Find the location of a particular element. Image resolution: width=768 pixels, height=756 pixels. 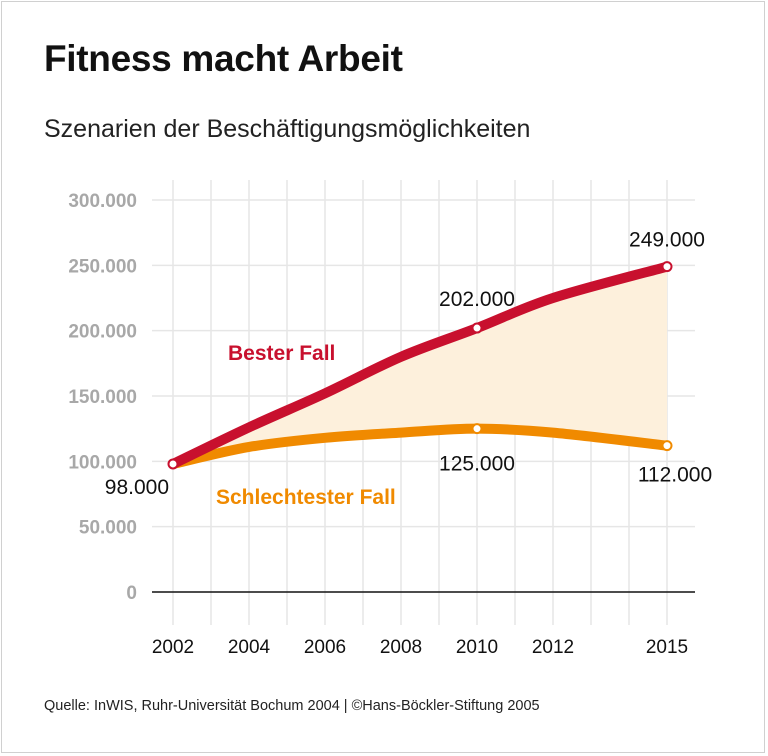

data-label: 98.000 is located at coordinates (137, 487).